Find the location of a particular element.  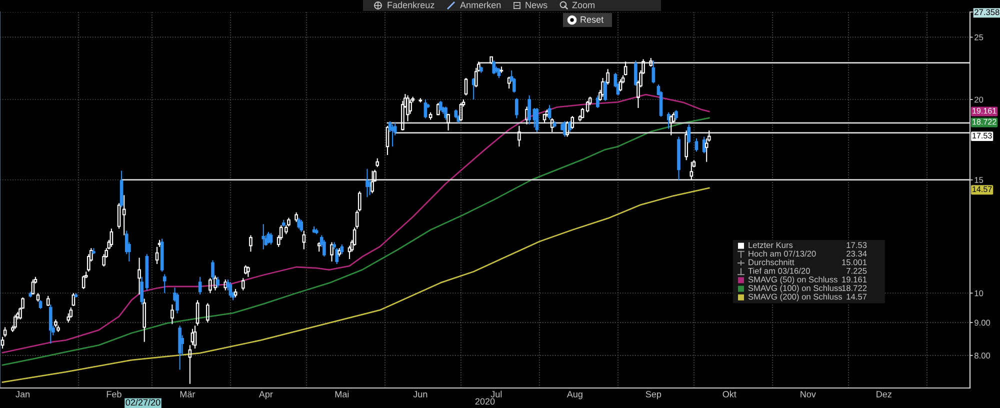

y-tick-label: 20 is located at coordinates (979, 99).